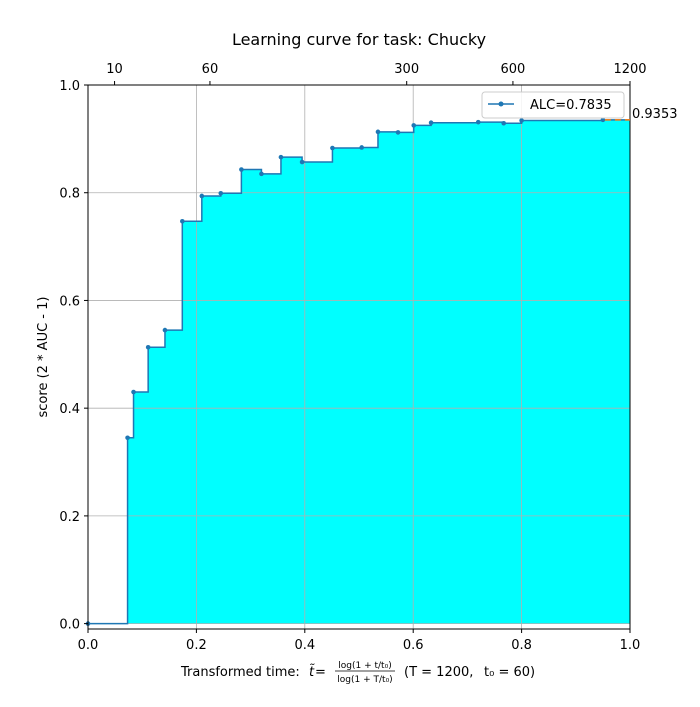 This screenshot has height=707, width=700. Describe the element at coordinates (240, 672) in the screenshot. I see `x-axis-label-prefix: Transformed time:` at that location.